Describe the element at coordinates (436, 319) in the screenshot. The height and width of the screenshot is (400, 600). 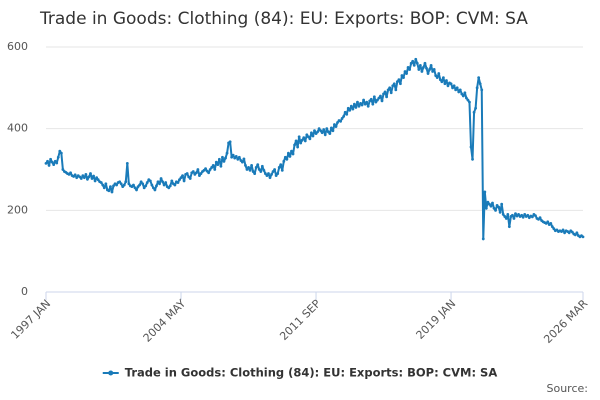
I see `x-tick-label: 2019 JAN` at that location.